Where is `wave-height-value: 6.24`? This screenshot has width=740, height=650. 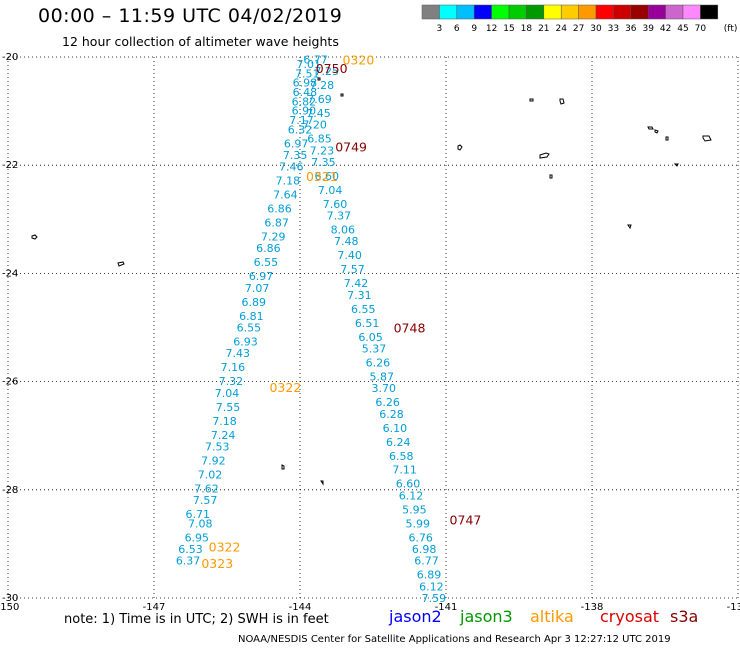
wave-height-value: 6.24 is located at coordinates (398, 442).